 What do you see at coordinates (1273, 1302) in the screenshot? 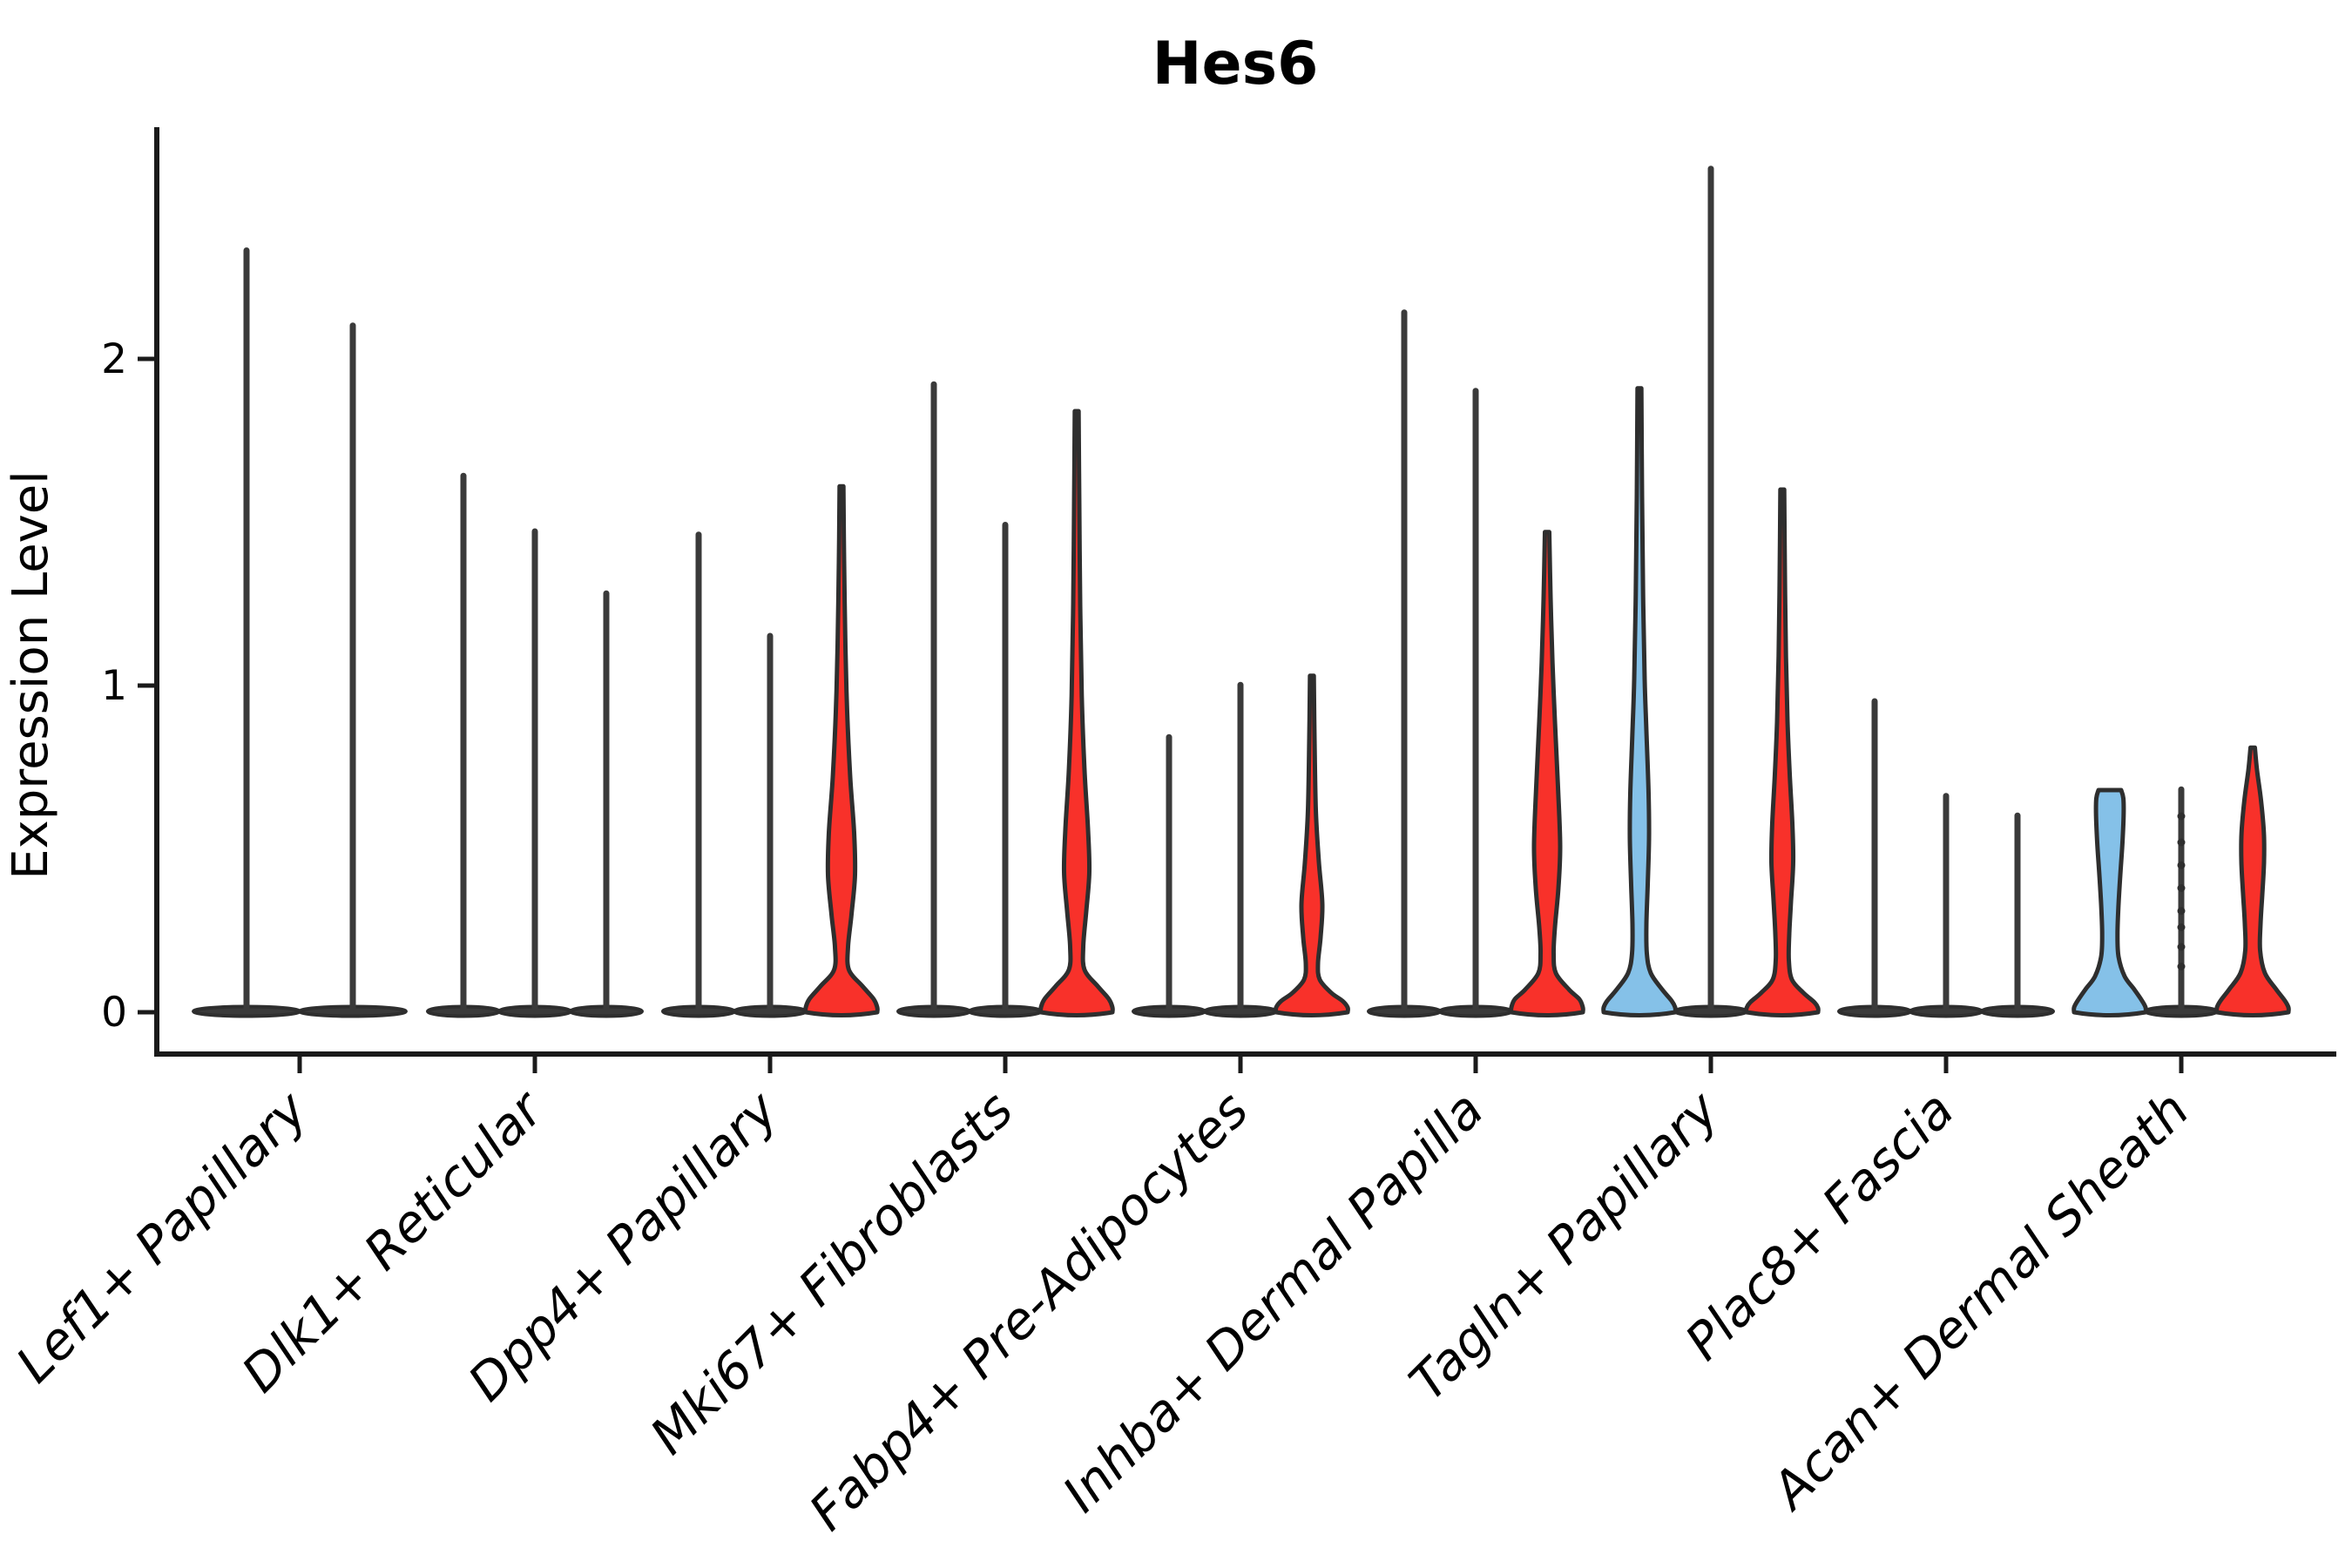
I see `x-tick-label: Inhba+ Dermal Papilla` at bounding box center [1273, 1302].